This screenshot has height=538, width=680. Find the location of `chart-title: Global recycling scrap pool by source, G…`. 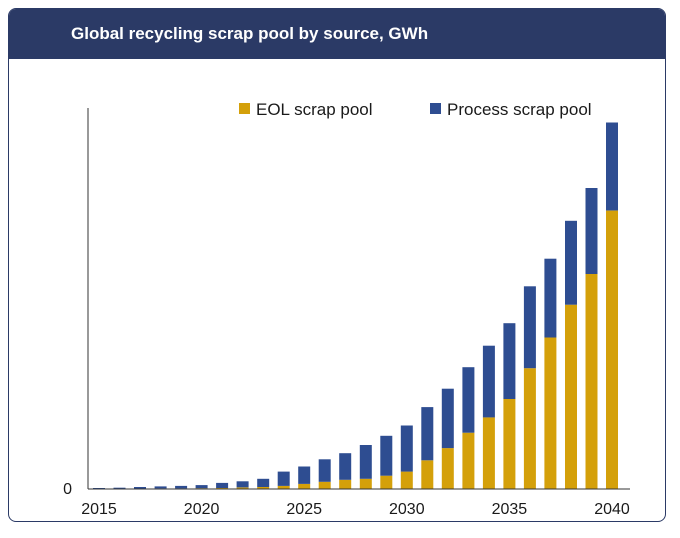

chart-title: Global recycling scrap pool by source, G… is located at coordinates (337, 34).